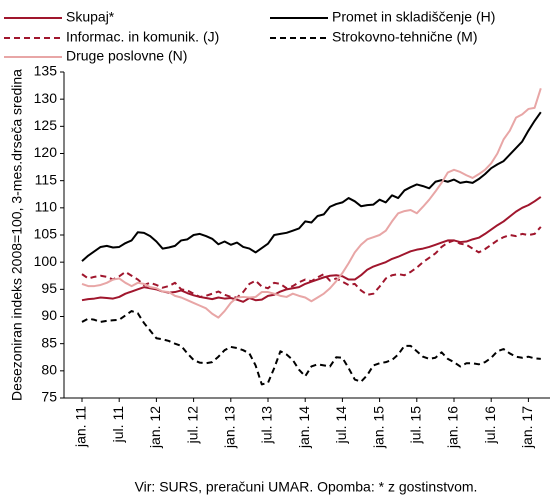 Image resolution: width=555 pixels, height=498 pixels. What do you see at coordinates (192, 425) in the screenshot?
I see `x-tick-label: jul. 12` at bounding box center [192, 425].